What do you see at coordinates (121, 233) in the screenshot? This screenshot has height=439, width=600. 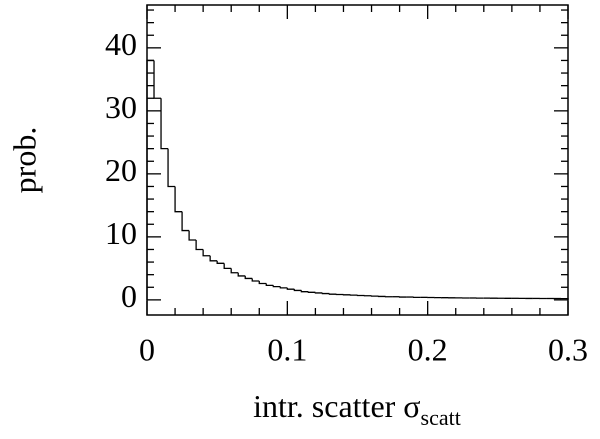 I see `y-tick-label: 10` at bounding box center [121, 233].